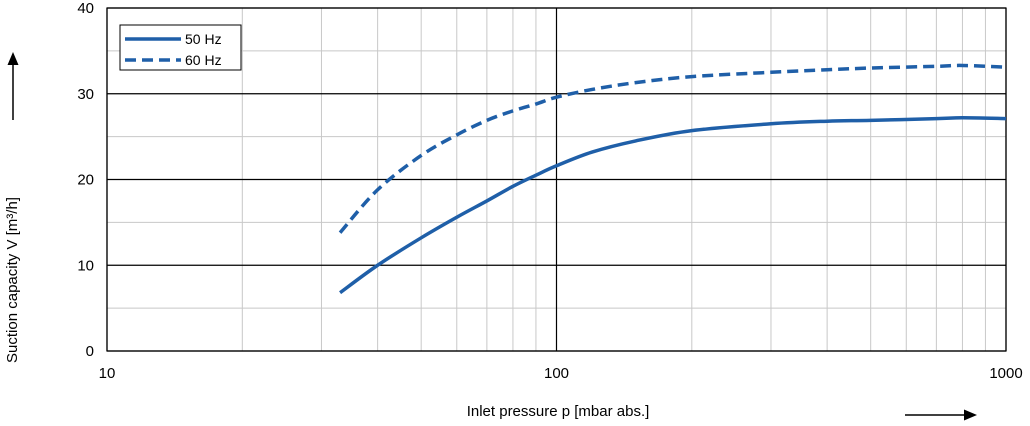 This screenshot has width=1030, height=426. What do you see at coordinates (85, 265) in the screenshot?
I see `y-tick-label: 10` at bounding box center [85, 265].